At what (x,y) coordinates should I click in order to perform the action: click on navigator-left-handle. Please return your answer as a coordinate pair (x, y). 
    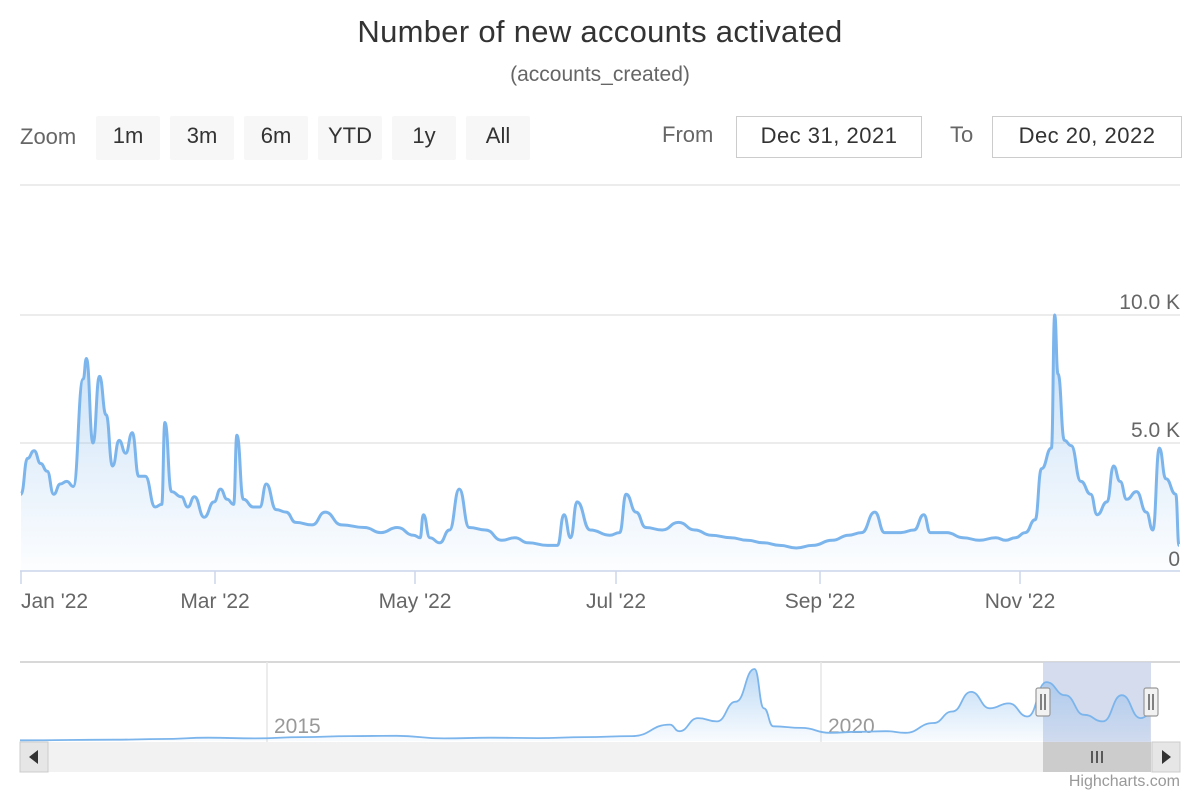
    Looking at the image, I should click on (1043, 702).